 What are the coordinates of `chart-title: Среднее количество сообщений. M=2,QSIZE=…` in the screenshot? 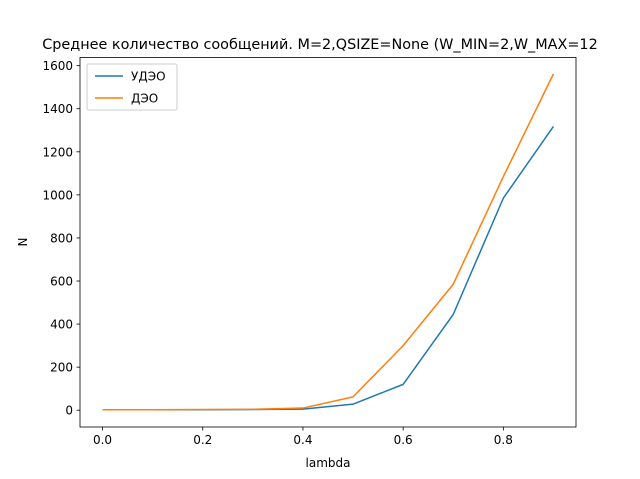 It's located at (320, 45).